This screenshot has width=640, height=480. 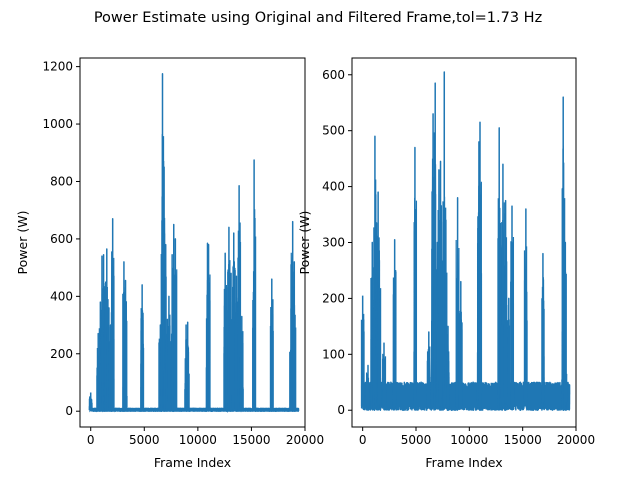 What do you see at coordinates (57, 124) in the screenshot?
I see `chart-0-ytick-label-5: 1000` at bounding box center [57, 124].